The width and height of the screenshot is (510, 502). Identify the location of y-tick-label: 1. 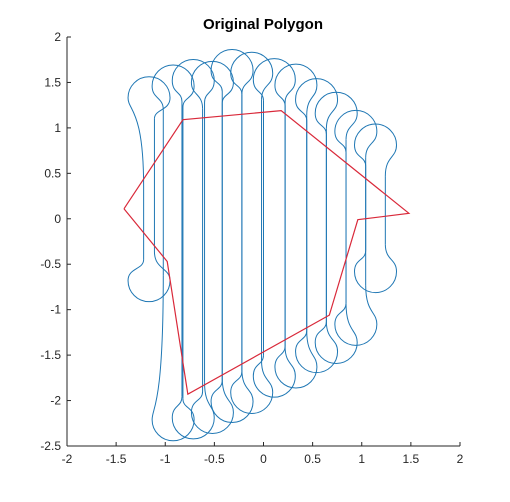
(57, 128).